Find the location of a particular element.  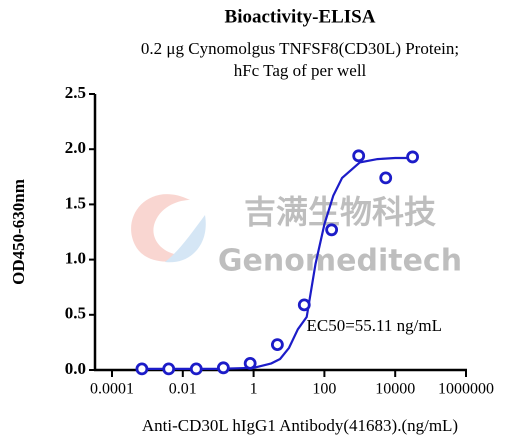

y-tick-label: 0.5 is located at coordinates (75, 313).